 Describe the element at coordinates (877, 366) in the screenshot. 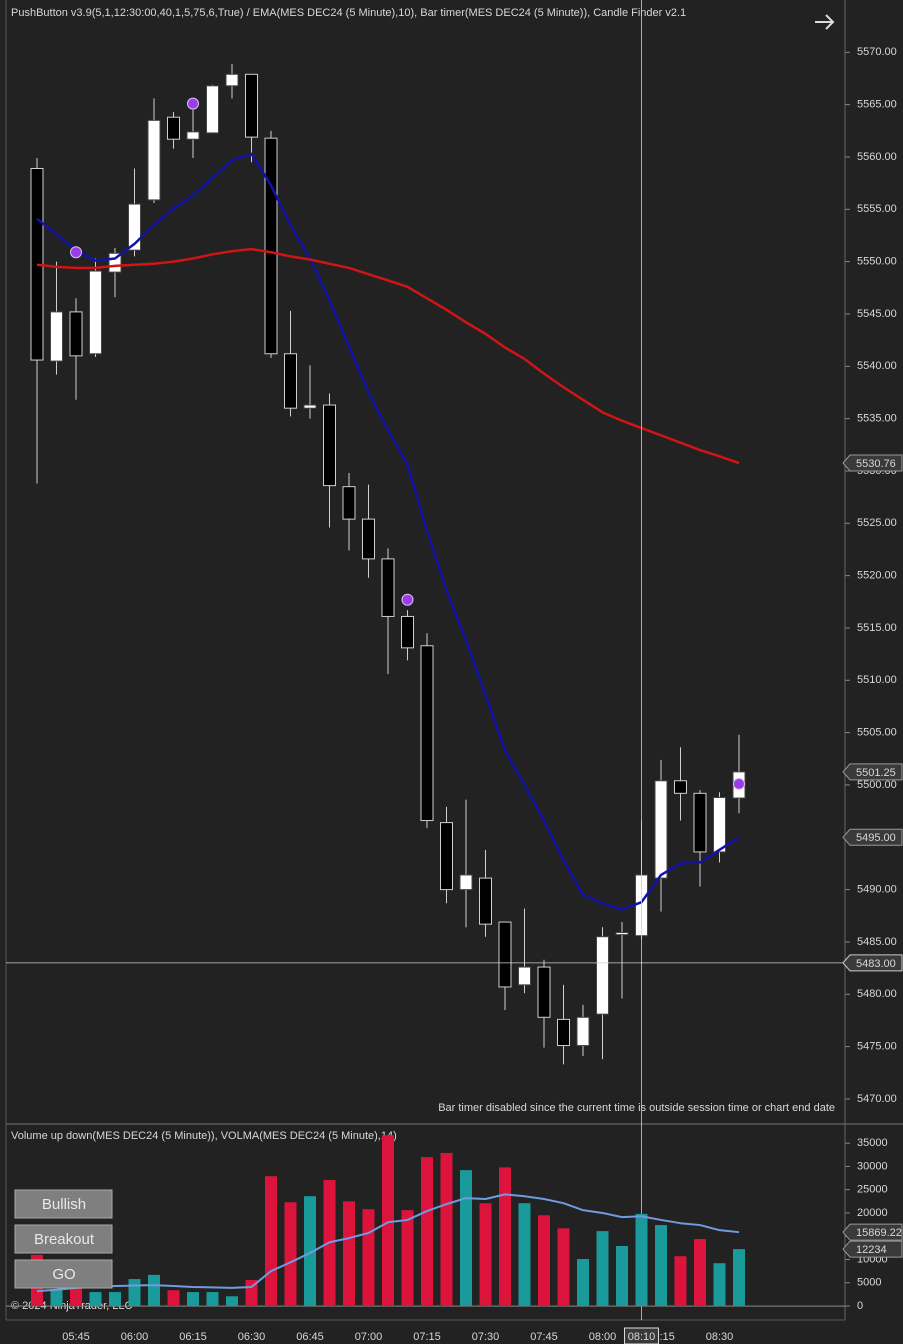

I see `y-tick-label: 5540.00` at that location.